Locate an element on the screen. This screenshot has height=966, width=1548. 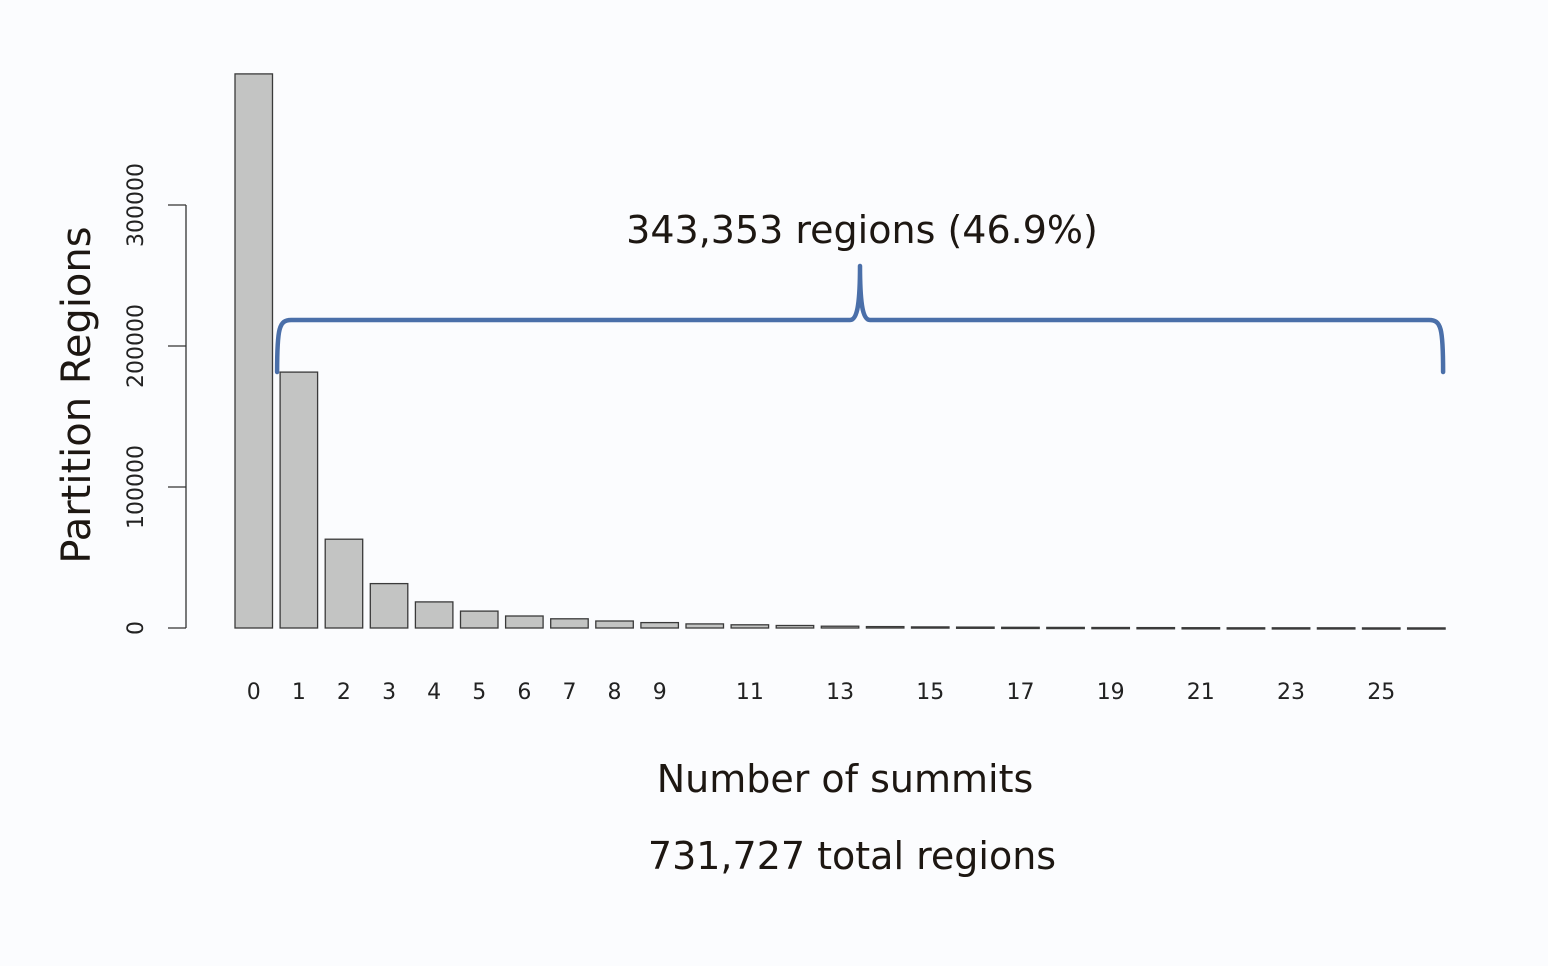
chart-subtitle: 731,727 total regions is located at coordinates (852, 856).